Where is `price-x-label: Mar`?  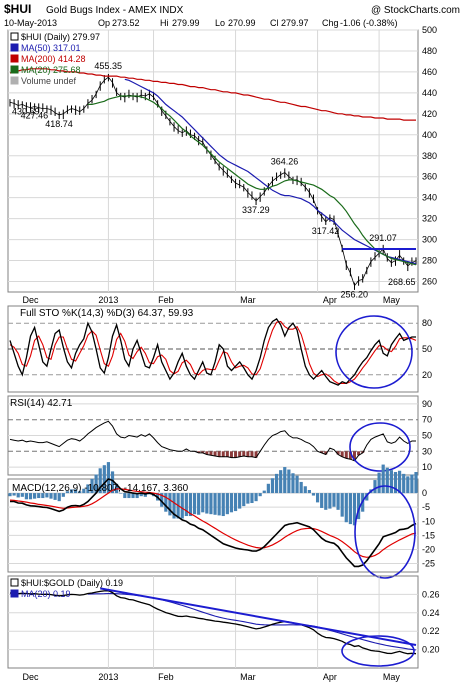 price-x-label: Mar is located at coordinates (248, 300).